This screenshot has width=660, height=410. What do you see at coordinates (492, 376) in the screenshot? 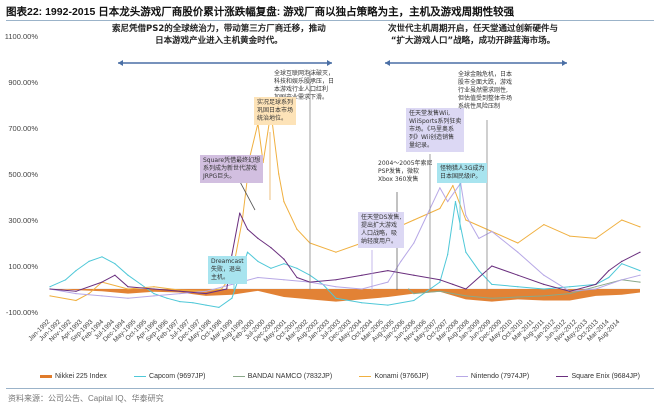
I see `legend-item: Nintendo (7974JP)` at bounding box center [492, 376].